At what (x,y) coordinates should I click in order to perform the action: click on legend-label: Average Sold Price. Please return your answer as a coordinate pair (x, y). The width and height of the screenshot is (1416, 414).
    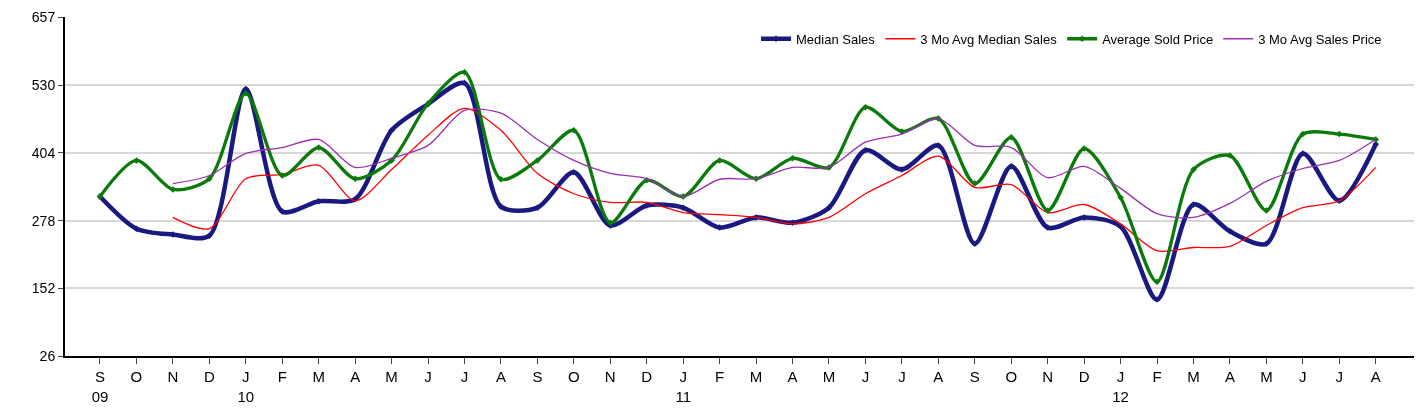
    Looking at the image, I should click on (1158, 39).